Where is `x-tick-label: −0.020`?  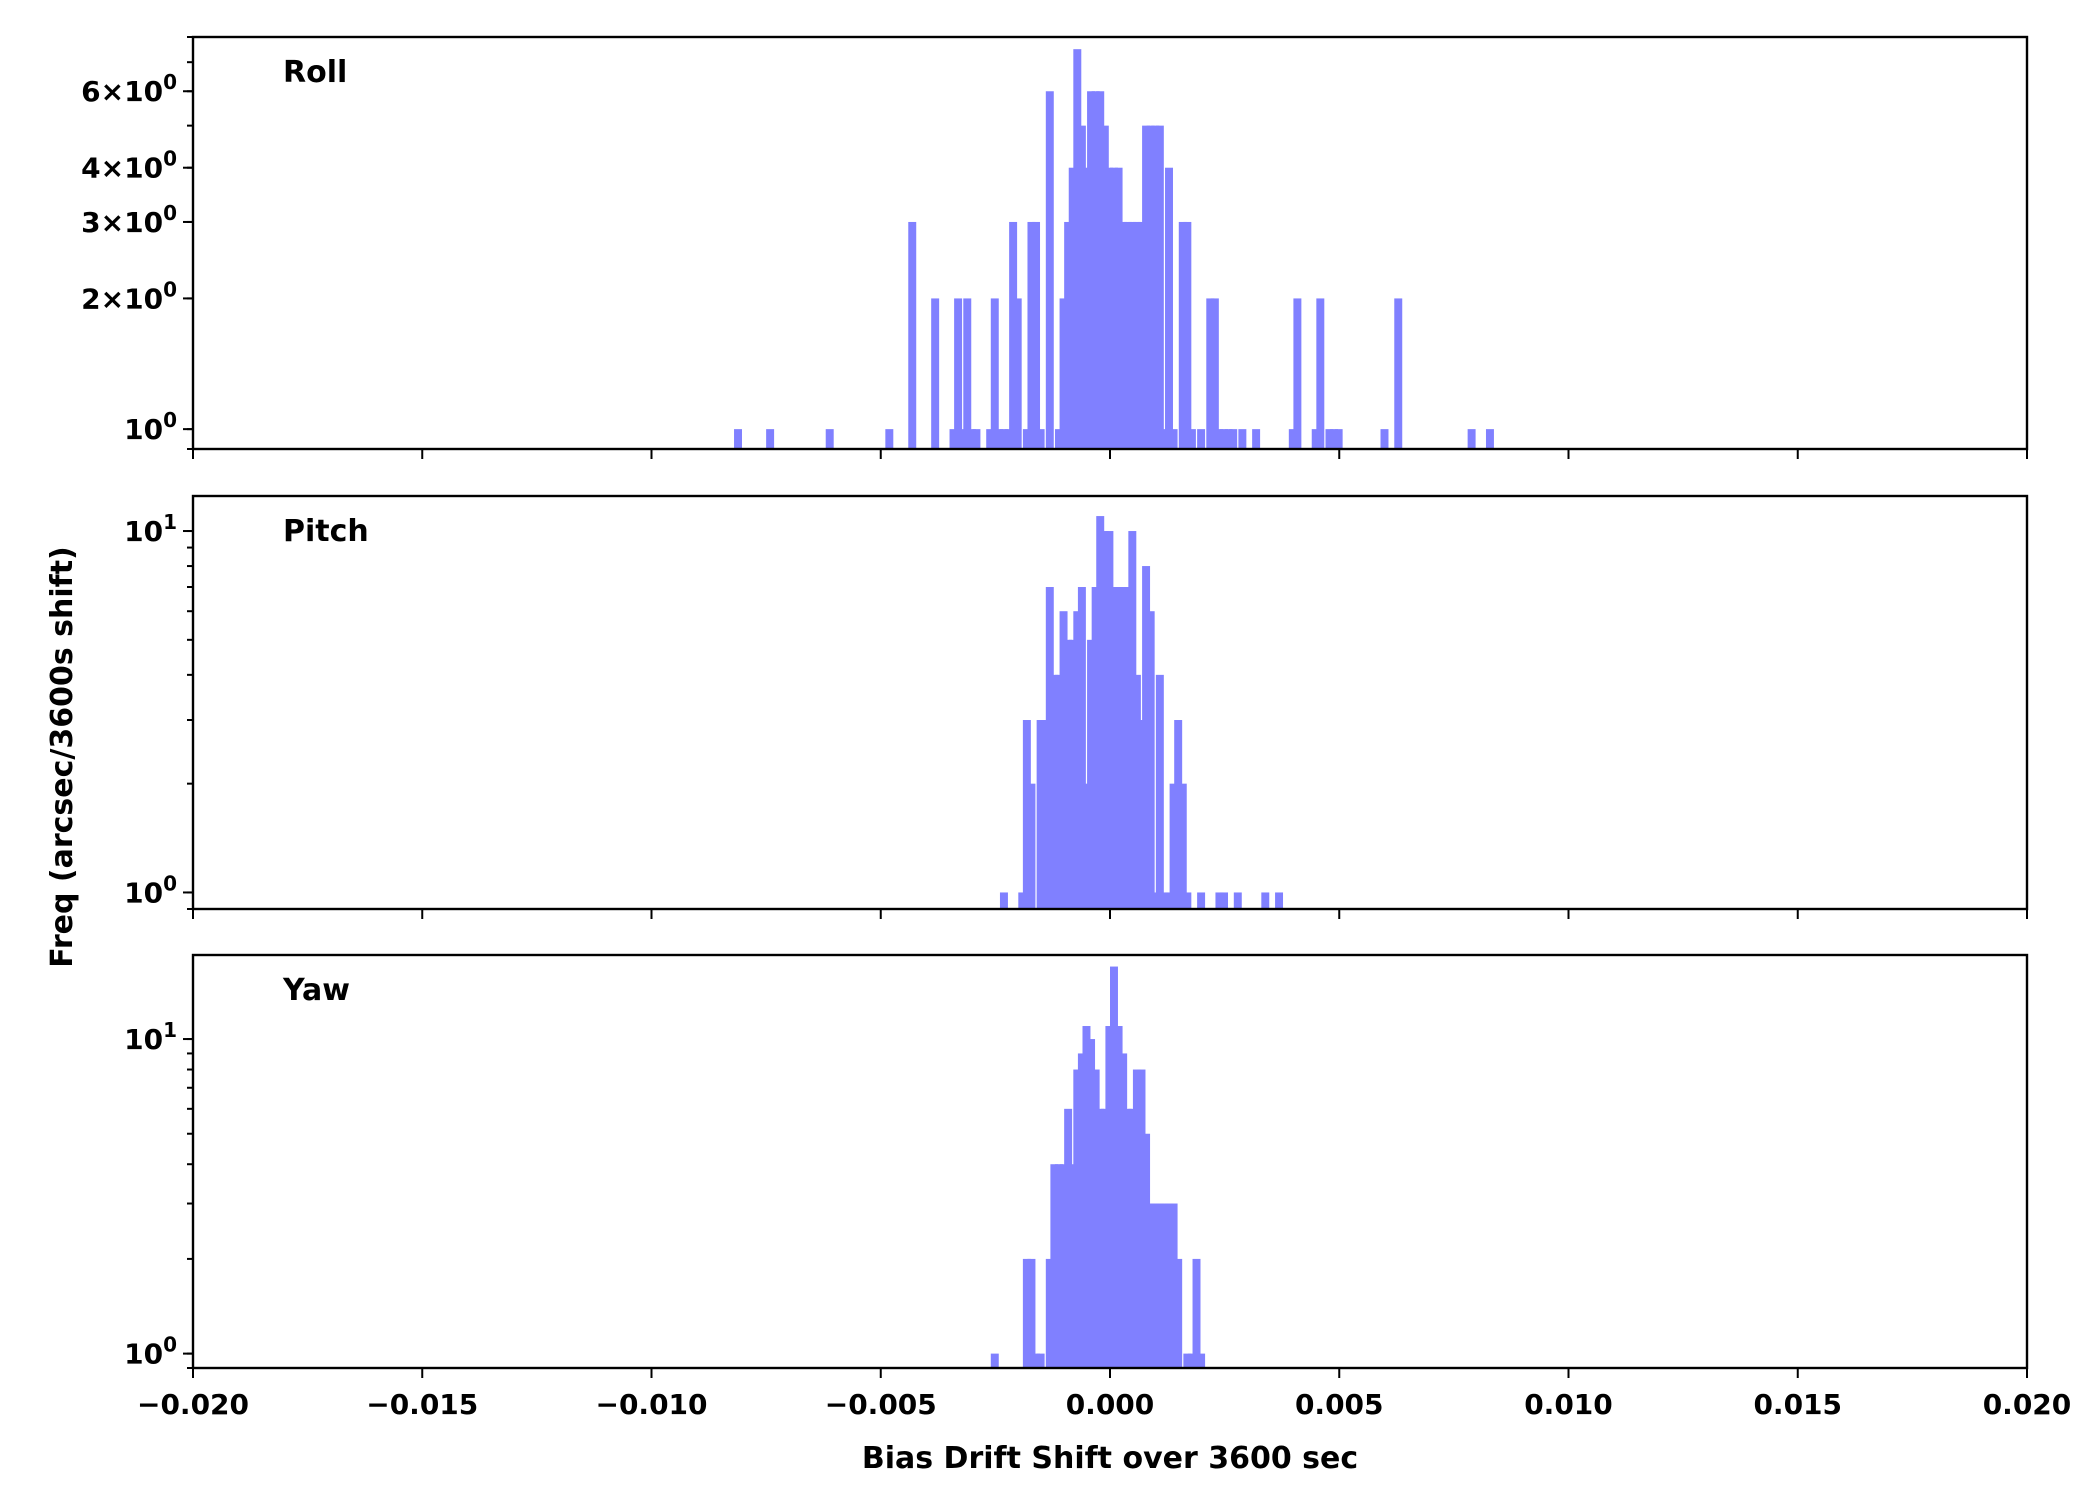 x-tick-label: −0.020 is located at coordinates (193, 1404).